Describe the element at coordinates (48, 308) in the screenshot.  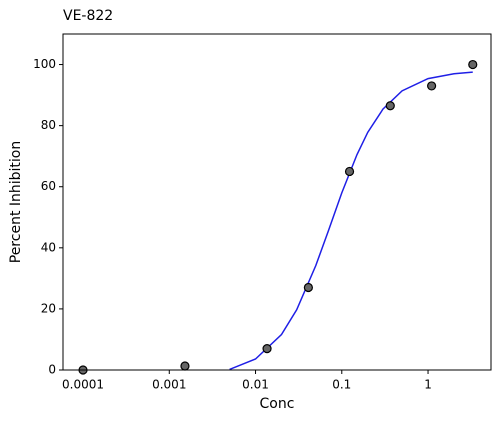
I see `y-tick-label: 20` at that location.